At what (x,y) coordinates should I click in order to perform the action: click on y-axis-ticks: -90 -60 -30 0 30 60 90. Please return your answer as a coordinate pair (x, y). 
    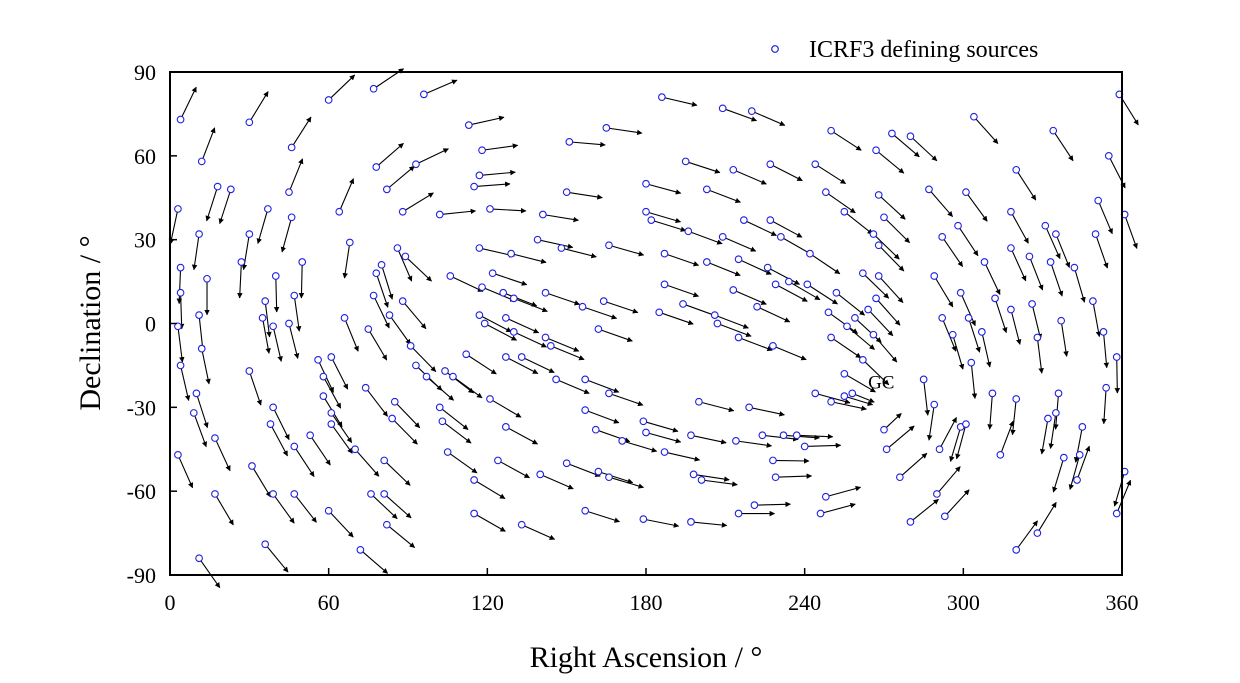
    Looking at the image, I should click on (152, 324).